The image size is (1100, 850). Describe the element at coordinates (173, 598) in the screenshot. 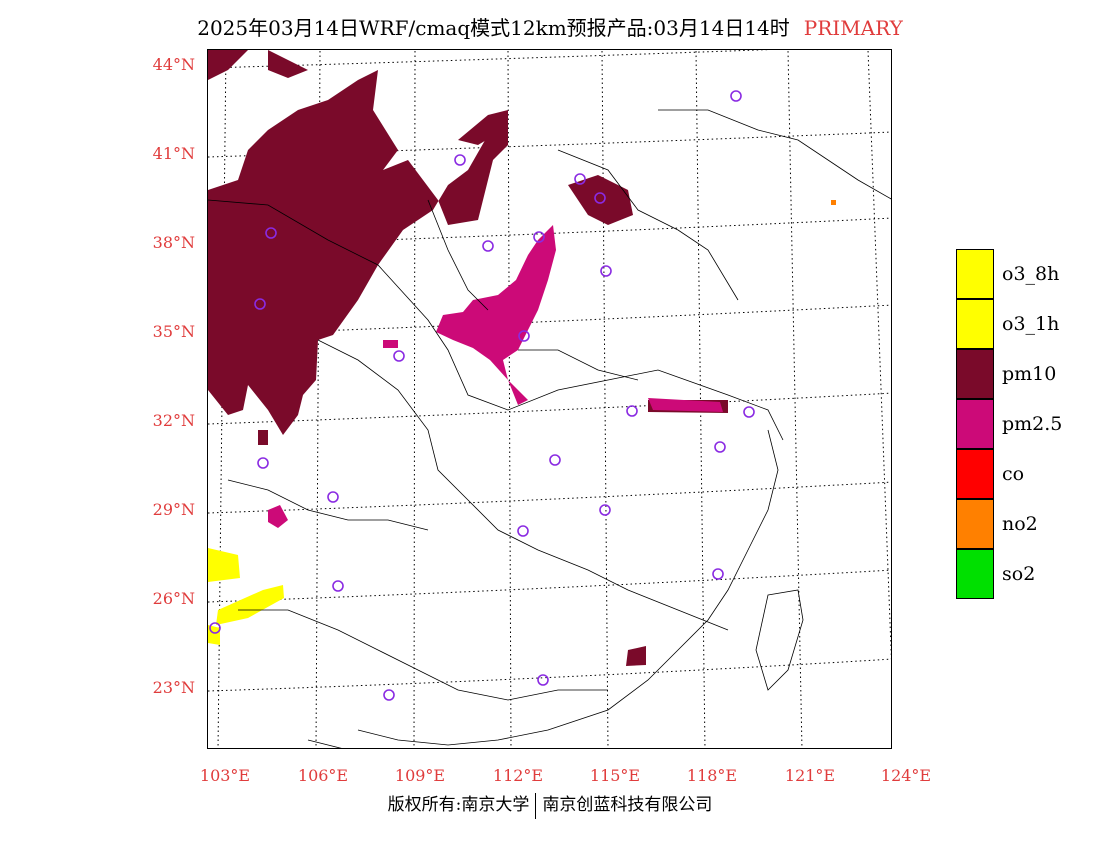

I see `lat-label-26: 26°N` at that location.